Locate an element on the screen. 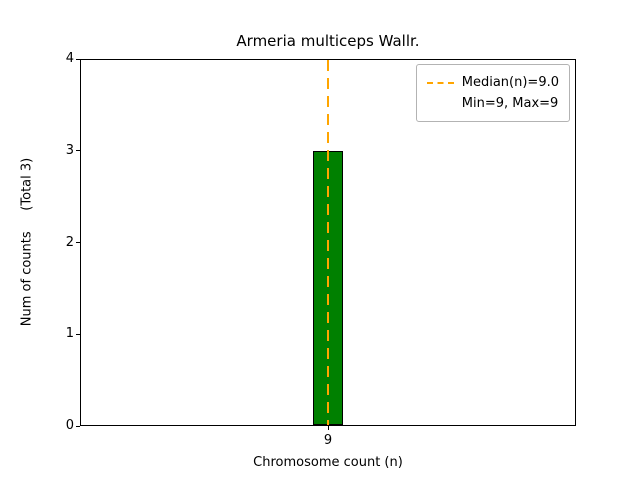  y-tick-label: 0 is located at coordinates (69, 425).